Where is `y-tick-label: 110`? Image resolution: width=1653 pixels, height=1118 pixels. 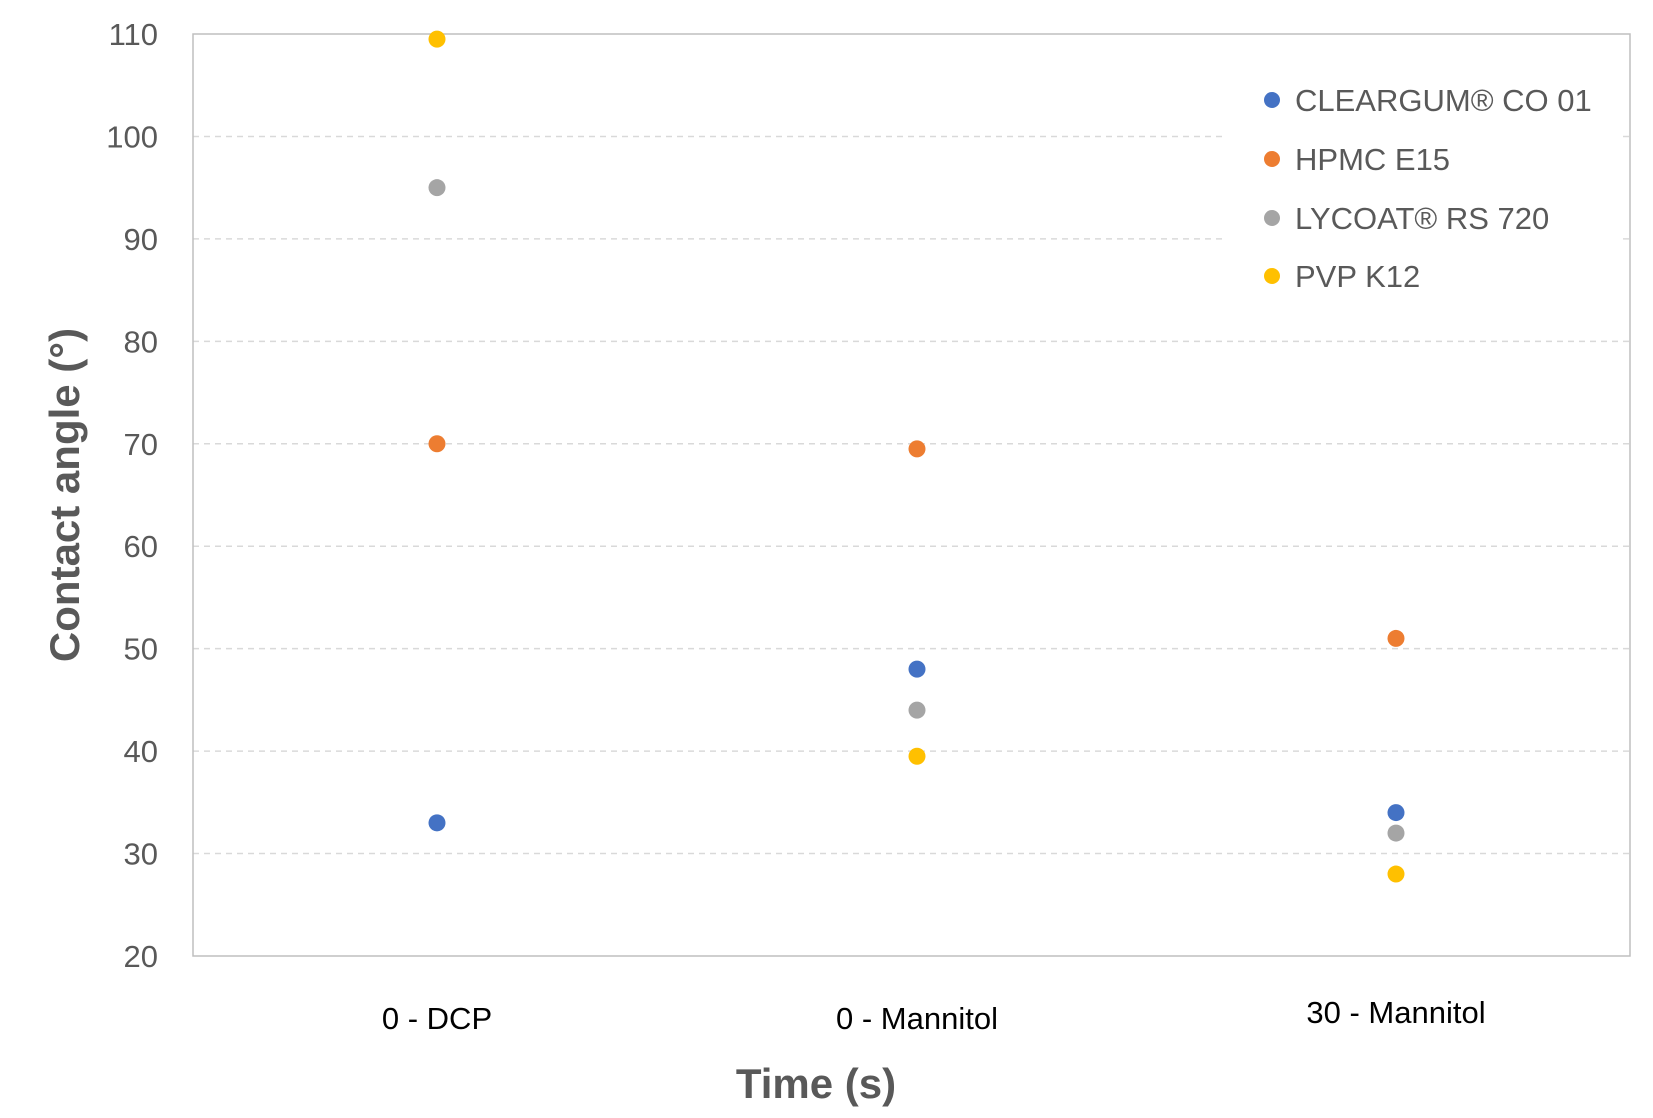
y-tick-label: 110 is located at coordinates (133, 34).